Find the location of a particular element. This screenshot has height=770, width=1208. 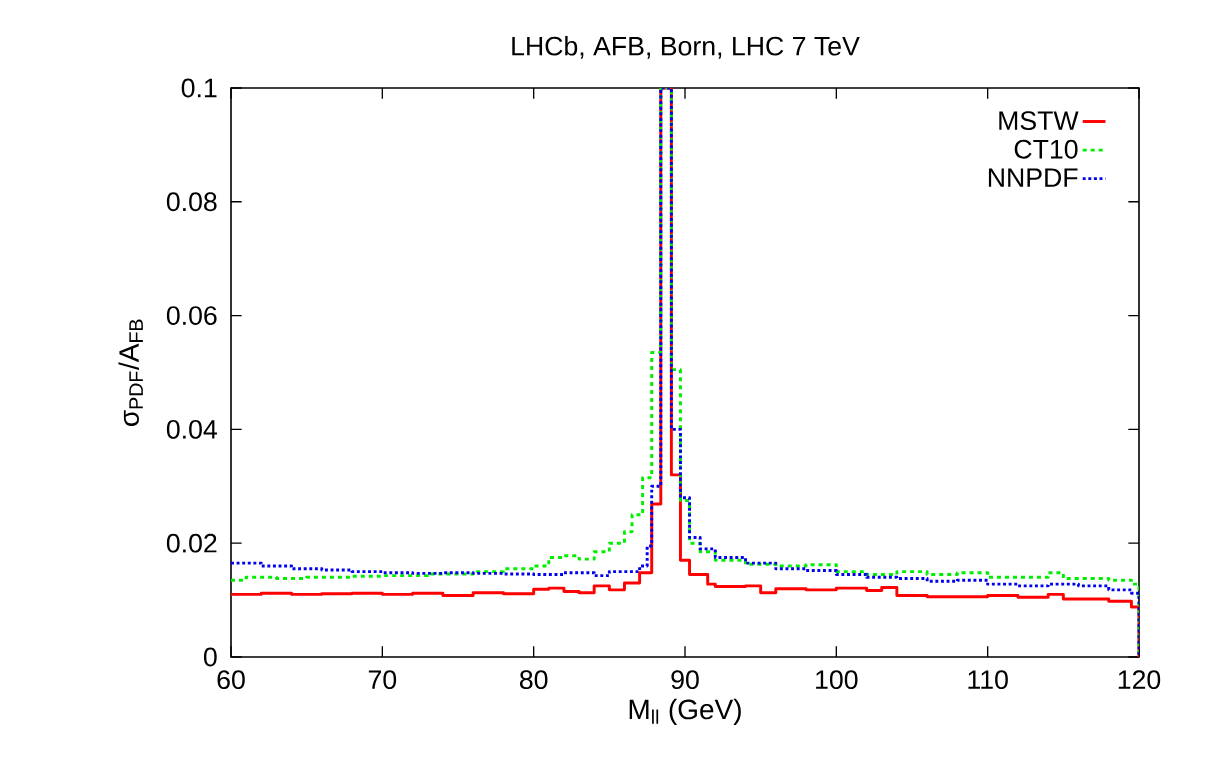

y-tick-label: 0.06 is located at coordinates (191, 316).